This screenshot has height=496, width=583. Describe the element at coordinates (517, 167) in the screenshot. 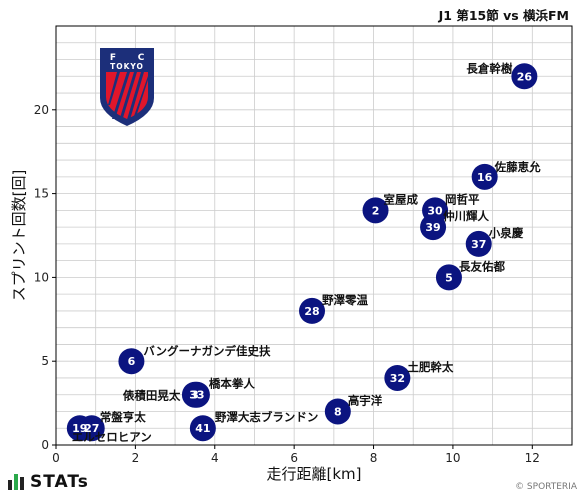

I see `point-label-16: 佐藤恵允` at that location.